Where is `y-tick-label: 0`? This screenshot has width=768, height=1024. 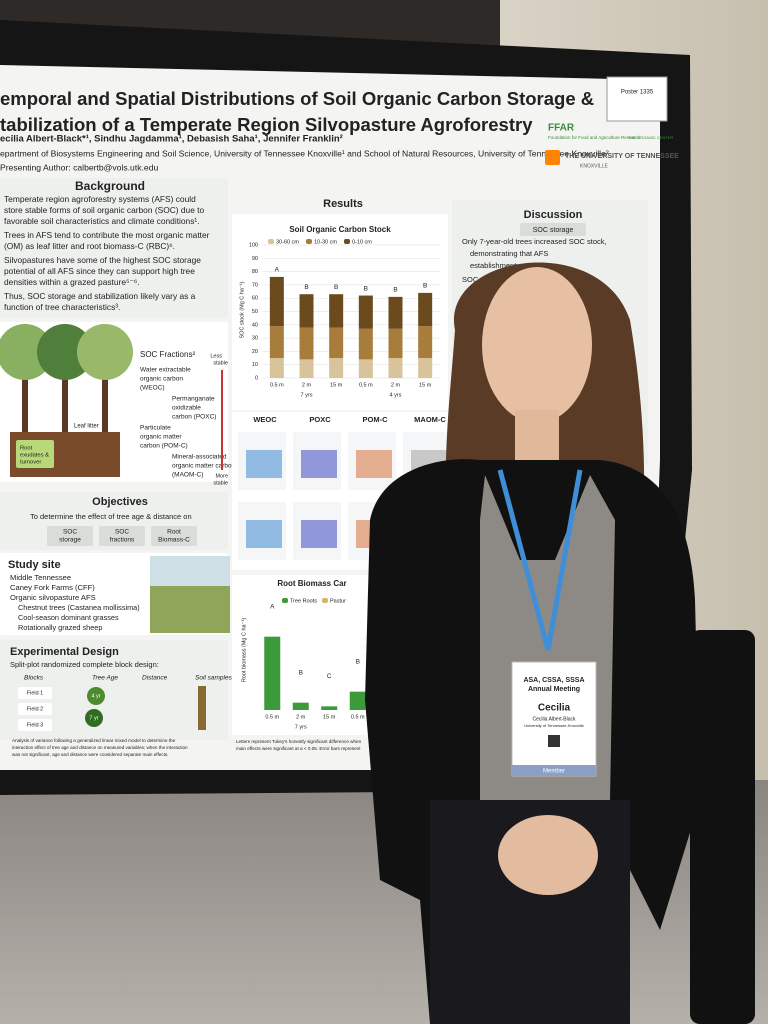 y-tick-label: 0 is located at coordinates (256, 378).